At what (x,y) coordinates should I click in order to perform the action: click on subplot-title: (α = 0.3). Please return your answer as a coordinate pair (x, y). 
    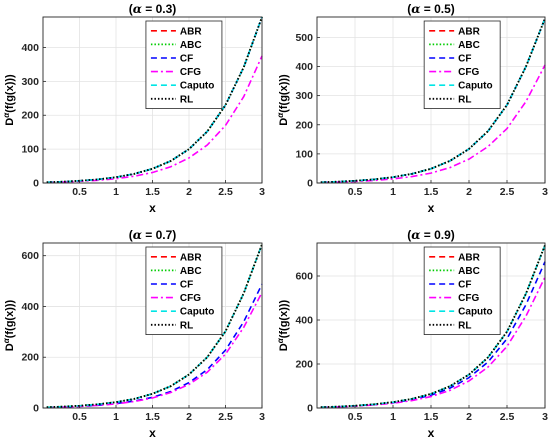
    Looking at the image, I should click on (153, 9).